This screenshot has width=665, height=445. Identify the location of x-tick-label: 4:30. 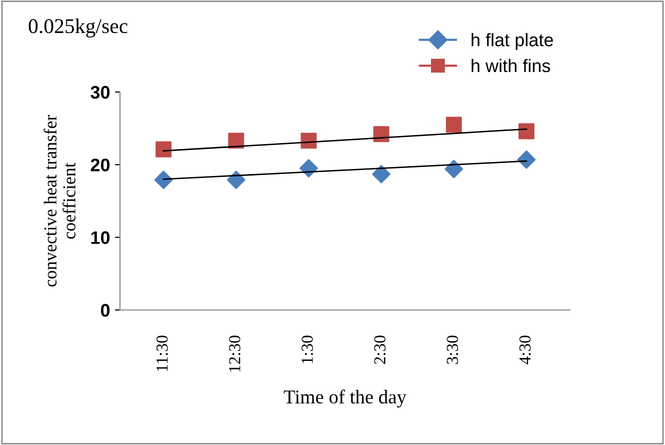
(525, 350).